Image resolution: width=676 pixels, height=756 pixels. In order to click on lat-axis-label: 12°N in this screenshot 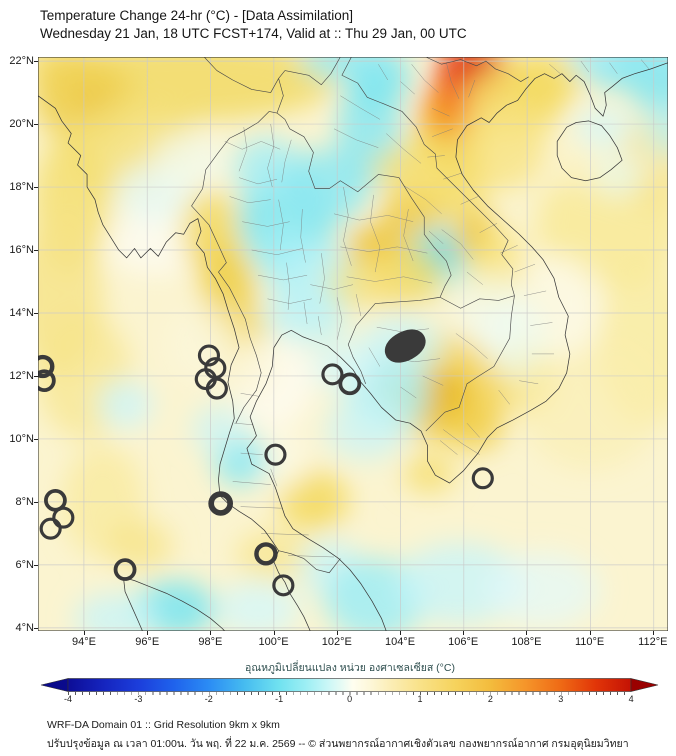, I will do `click(21, 376)`.